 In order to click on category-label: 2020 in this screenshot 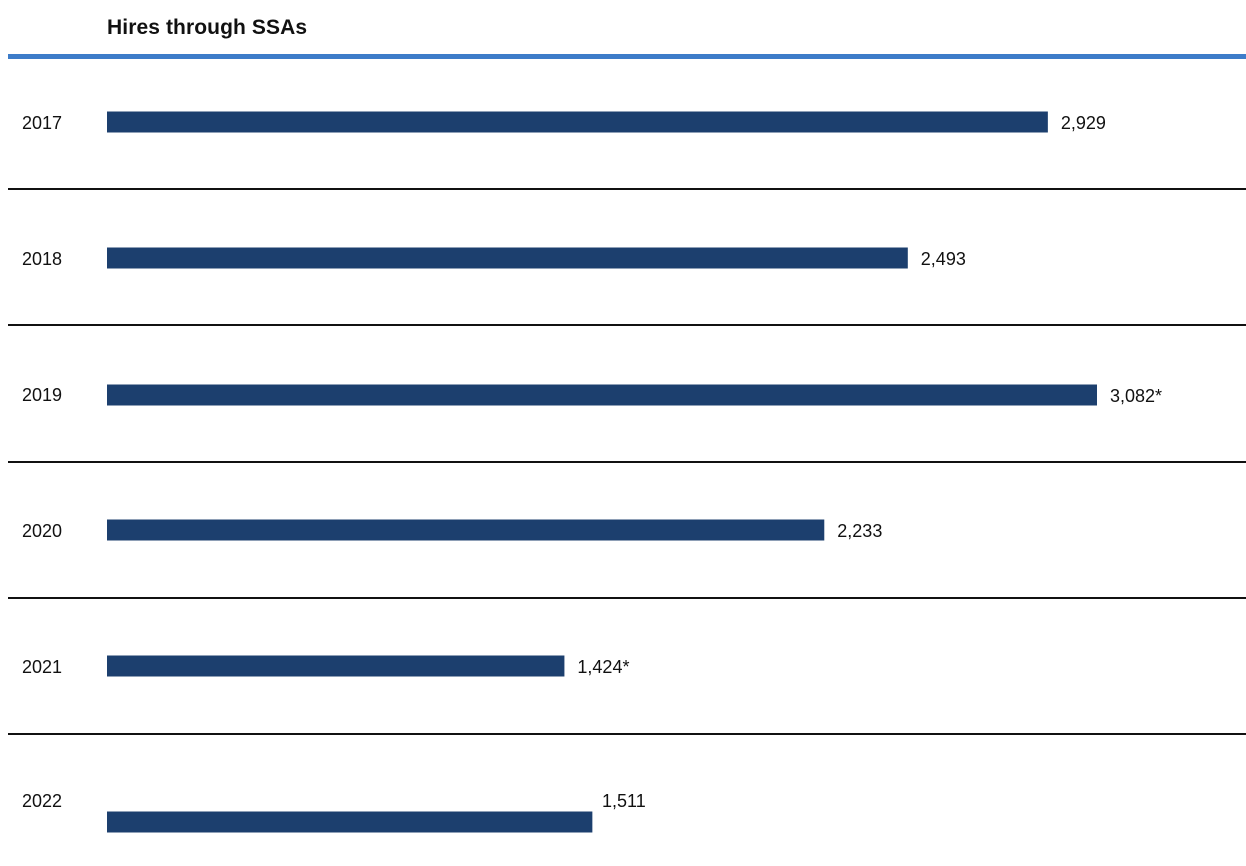, I will do `click(42, 531)`.